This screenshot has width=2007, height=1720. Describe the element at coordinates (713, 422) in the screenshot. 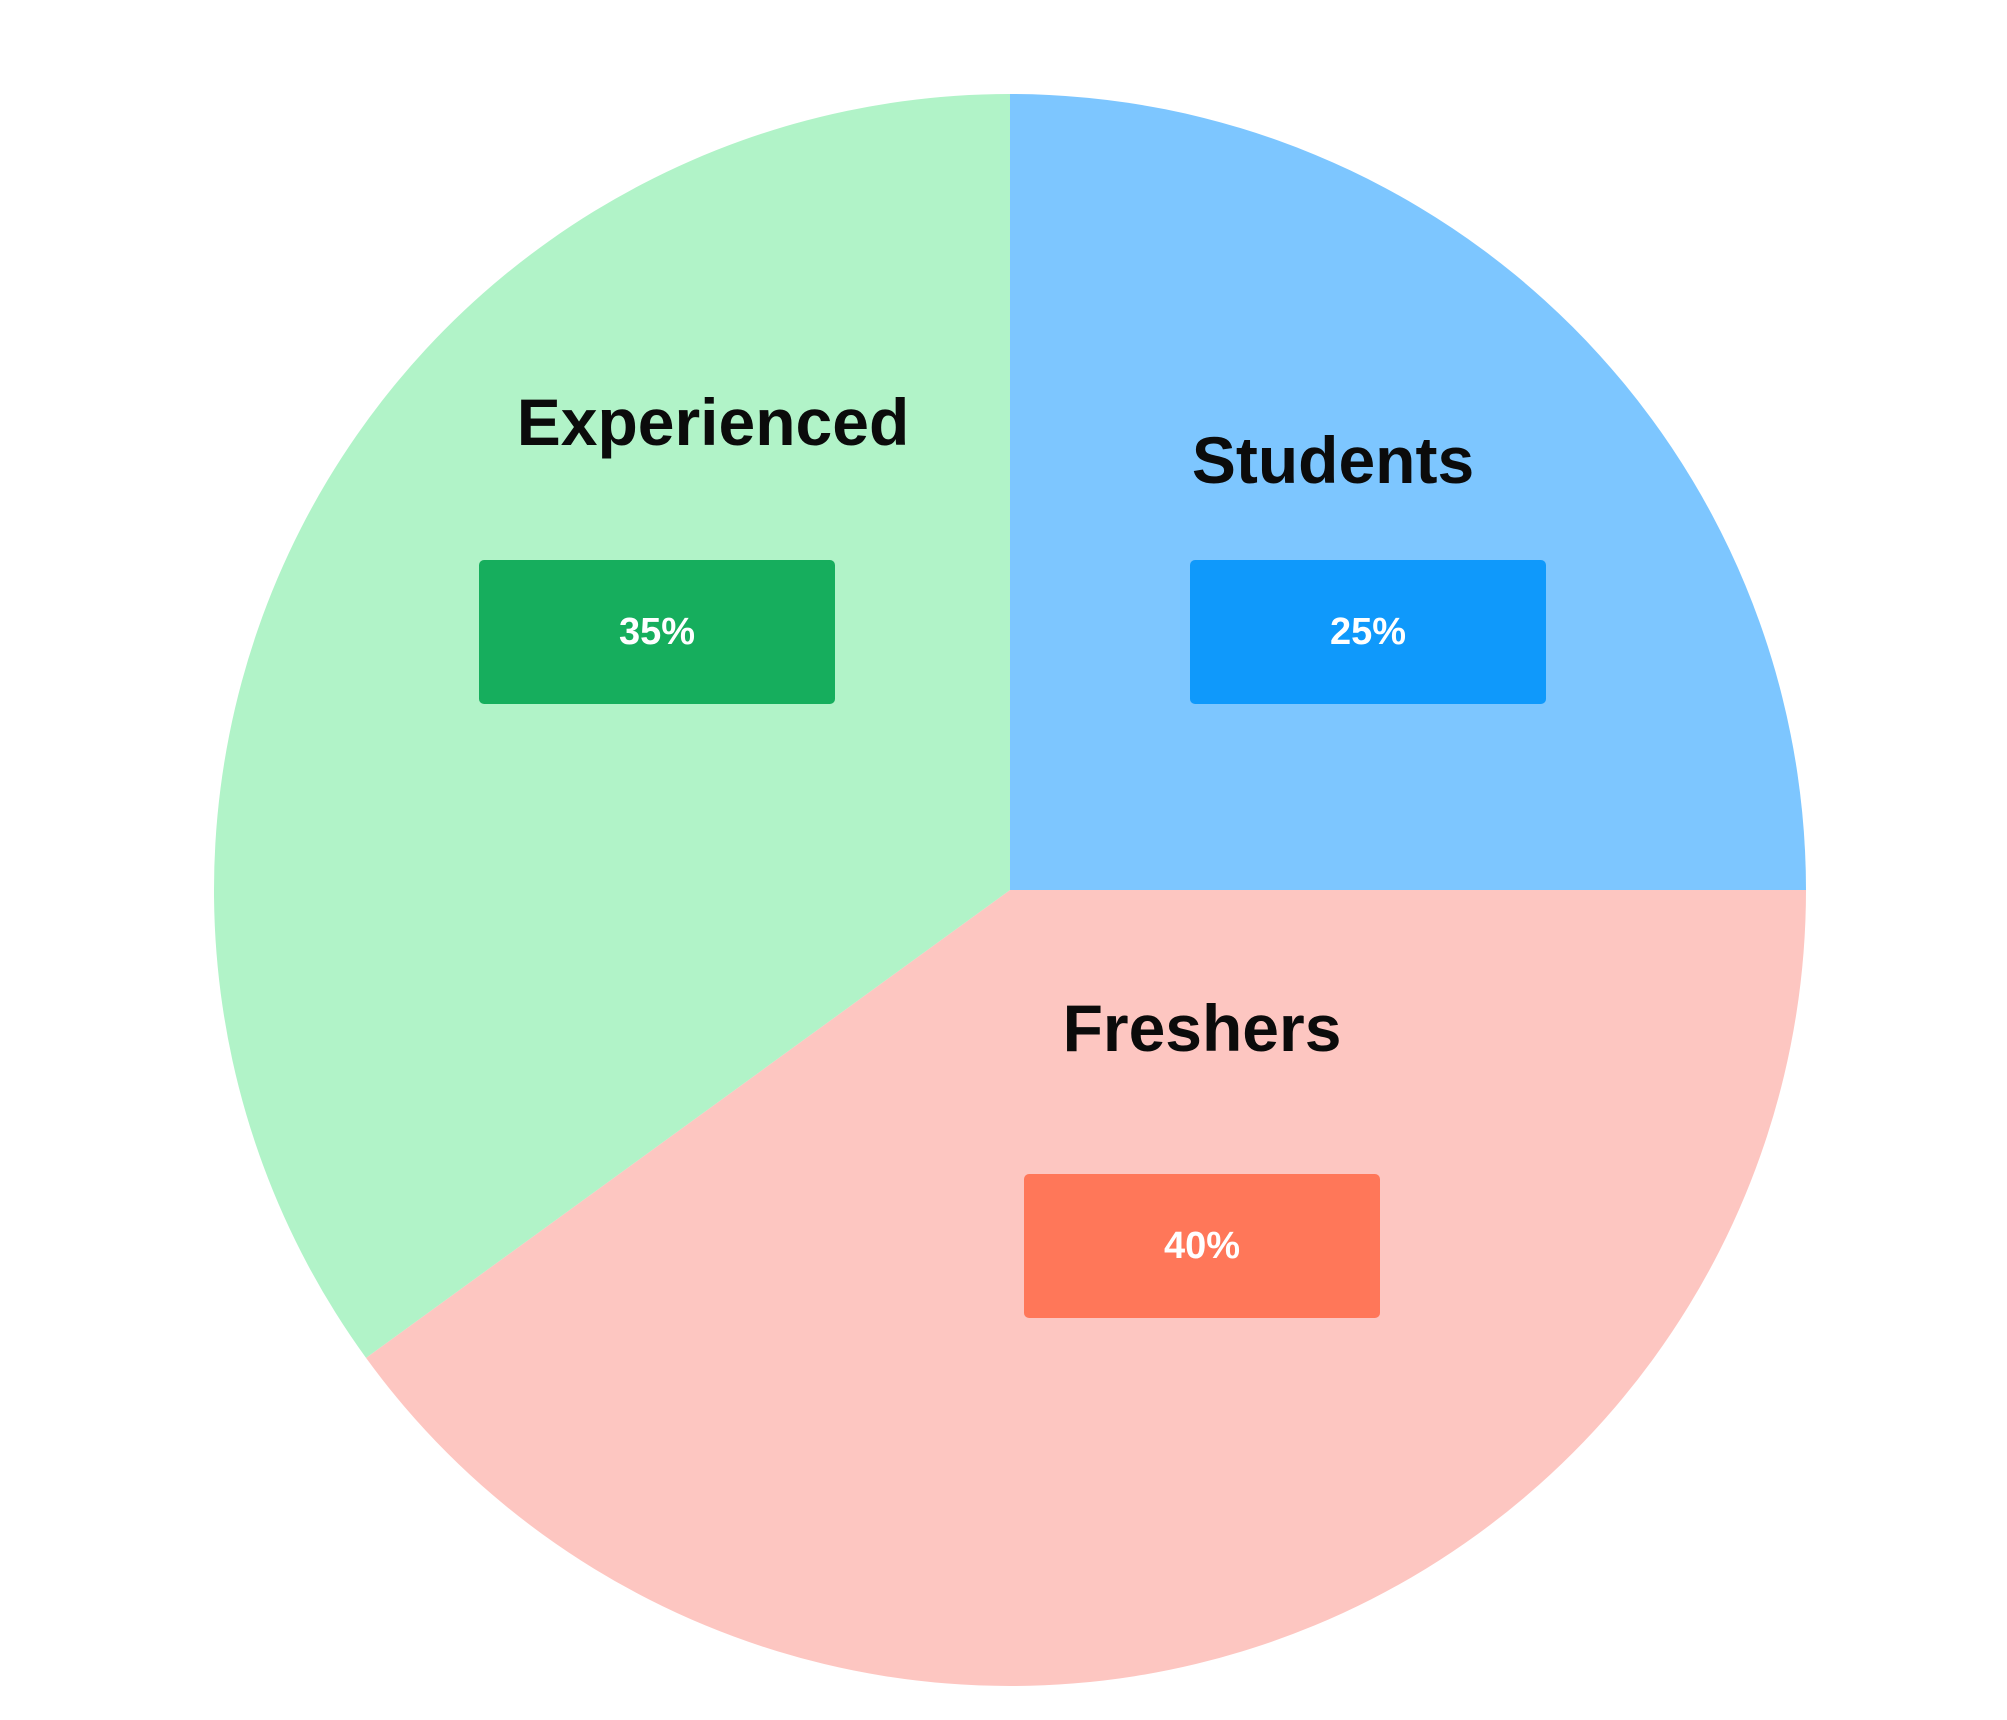

I see `slice-label-experienced: Experienced` at that location.